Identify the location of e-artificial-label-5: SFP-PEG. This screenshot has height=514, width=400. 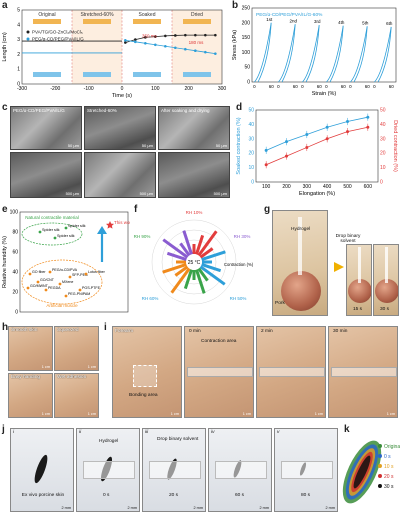
(80, 275).